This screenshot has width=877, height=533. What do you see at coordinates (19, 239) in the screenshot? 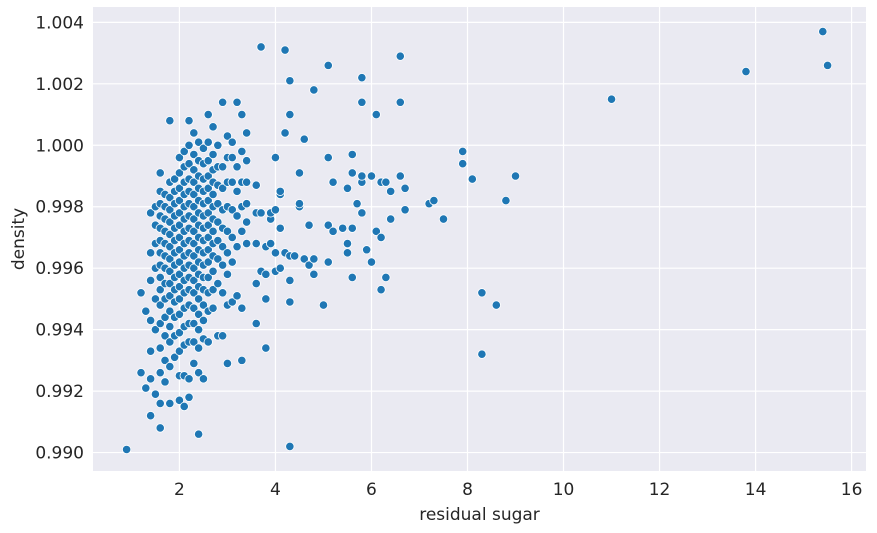
I see `y-axis-label: density` at bounding box center [19, 239].